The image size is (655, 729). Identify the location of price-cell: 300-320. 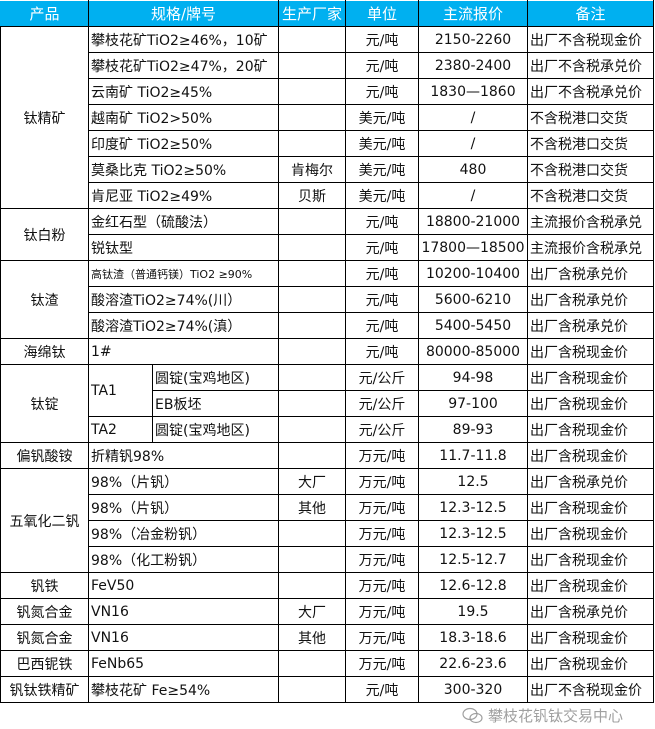
(473, 689).